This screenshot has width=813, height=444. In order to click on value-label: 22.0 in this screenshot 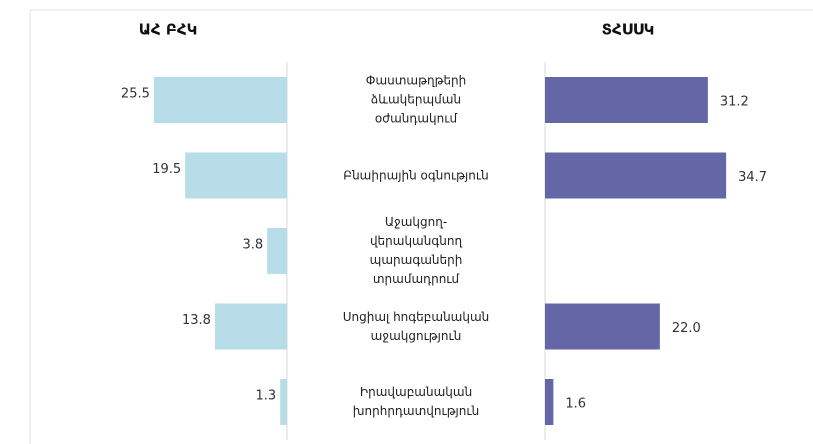, I will do `click(686, 328)`.